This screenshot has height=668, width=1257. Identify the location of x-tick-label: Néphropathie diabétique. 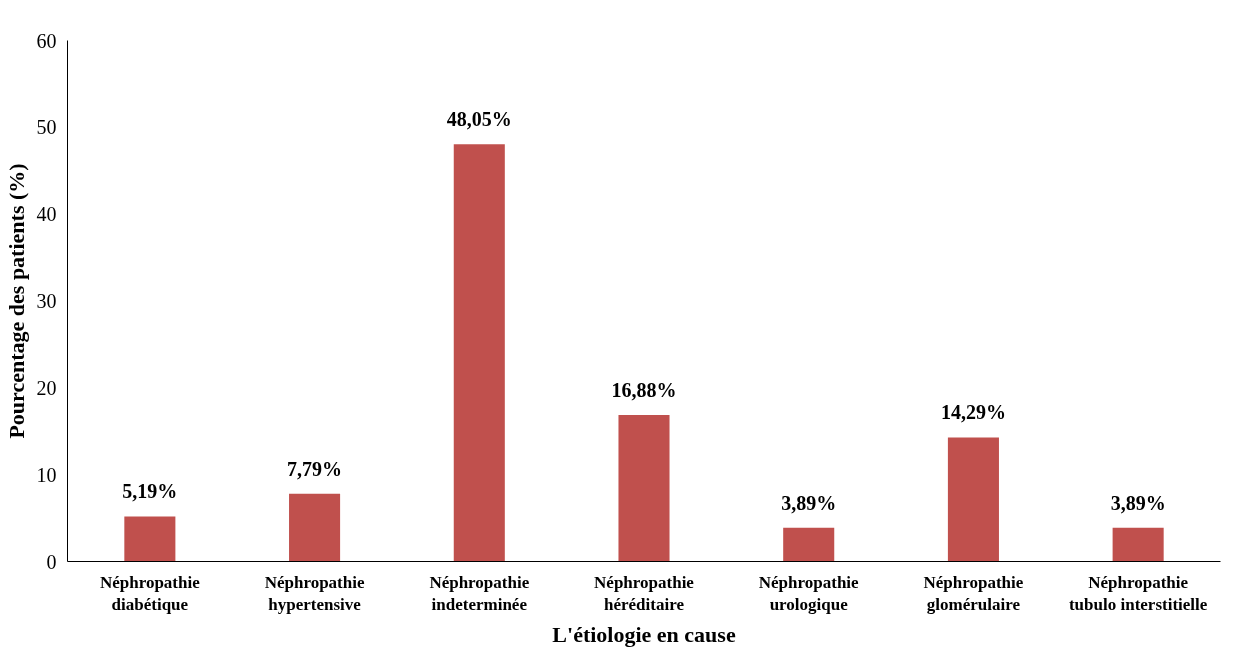
(150, 593).